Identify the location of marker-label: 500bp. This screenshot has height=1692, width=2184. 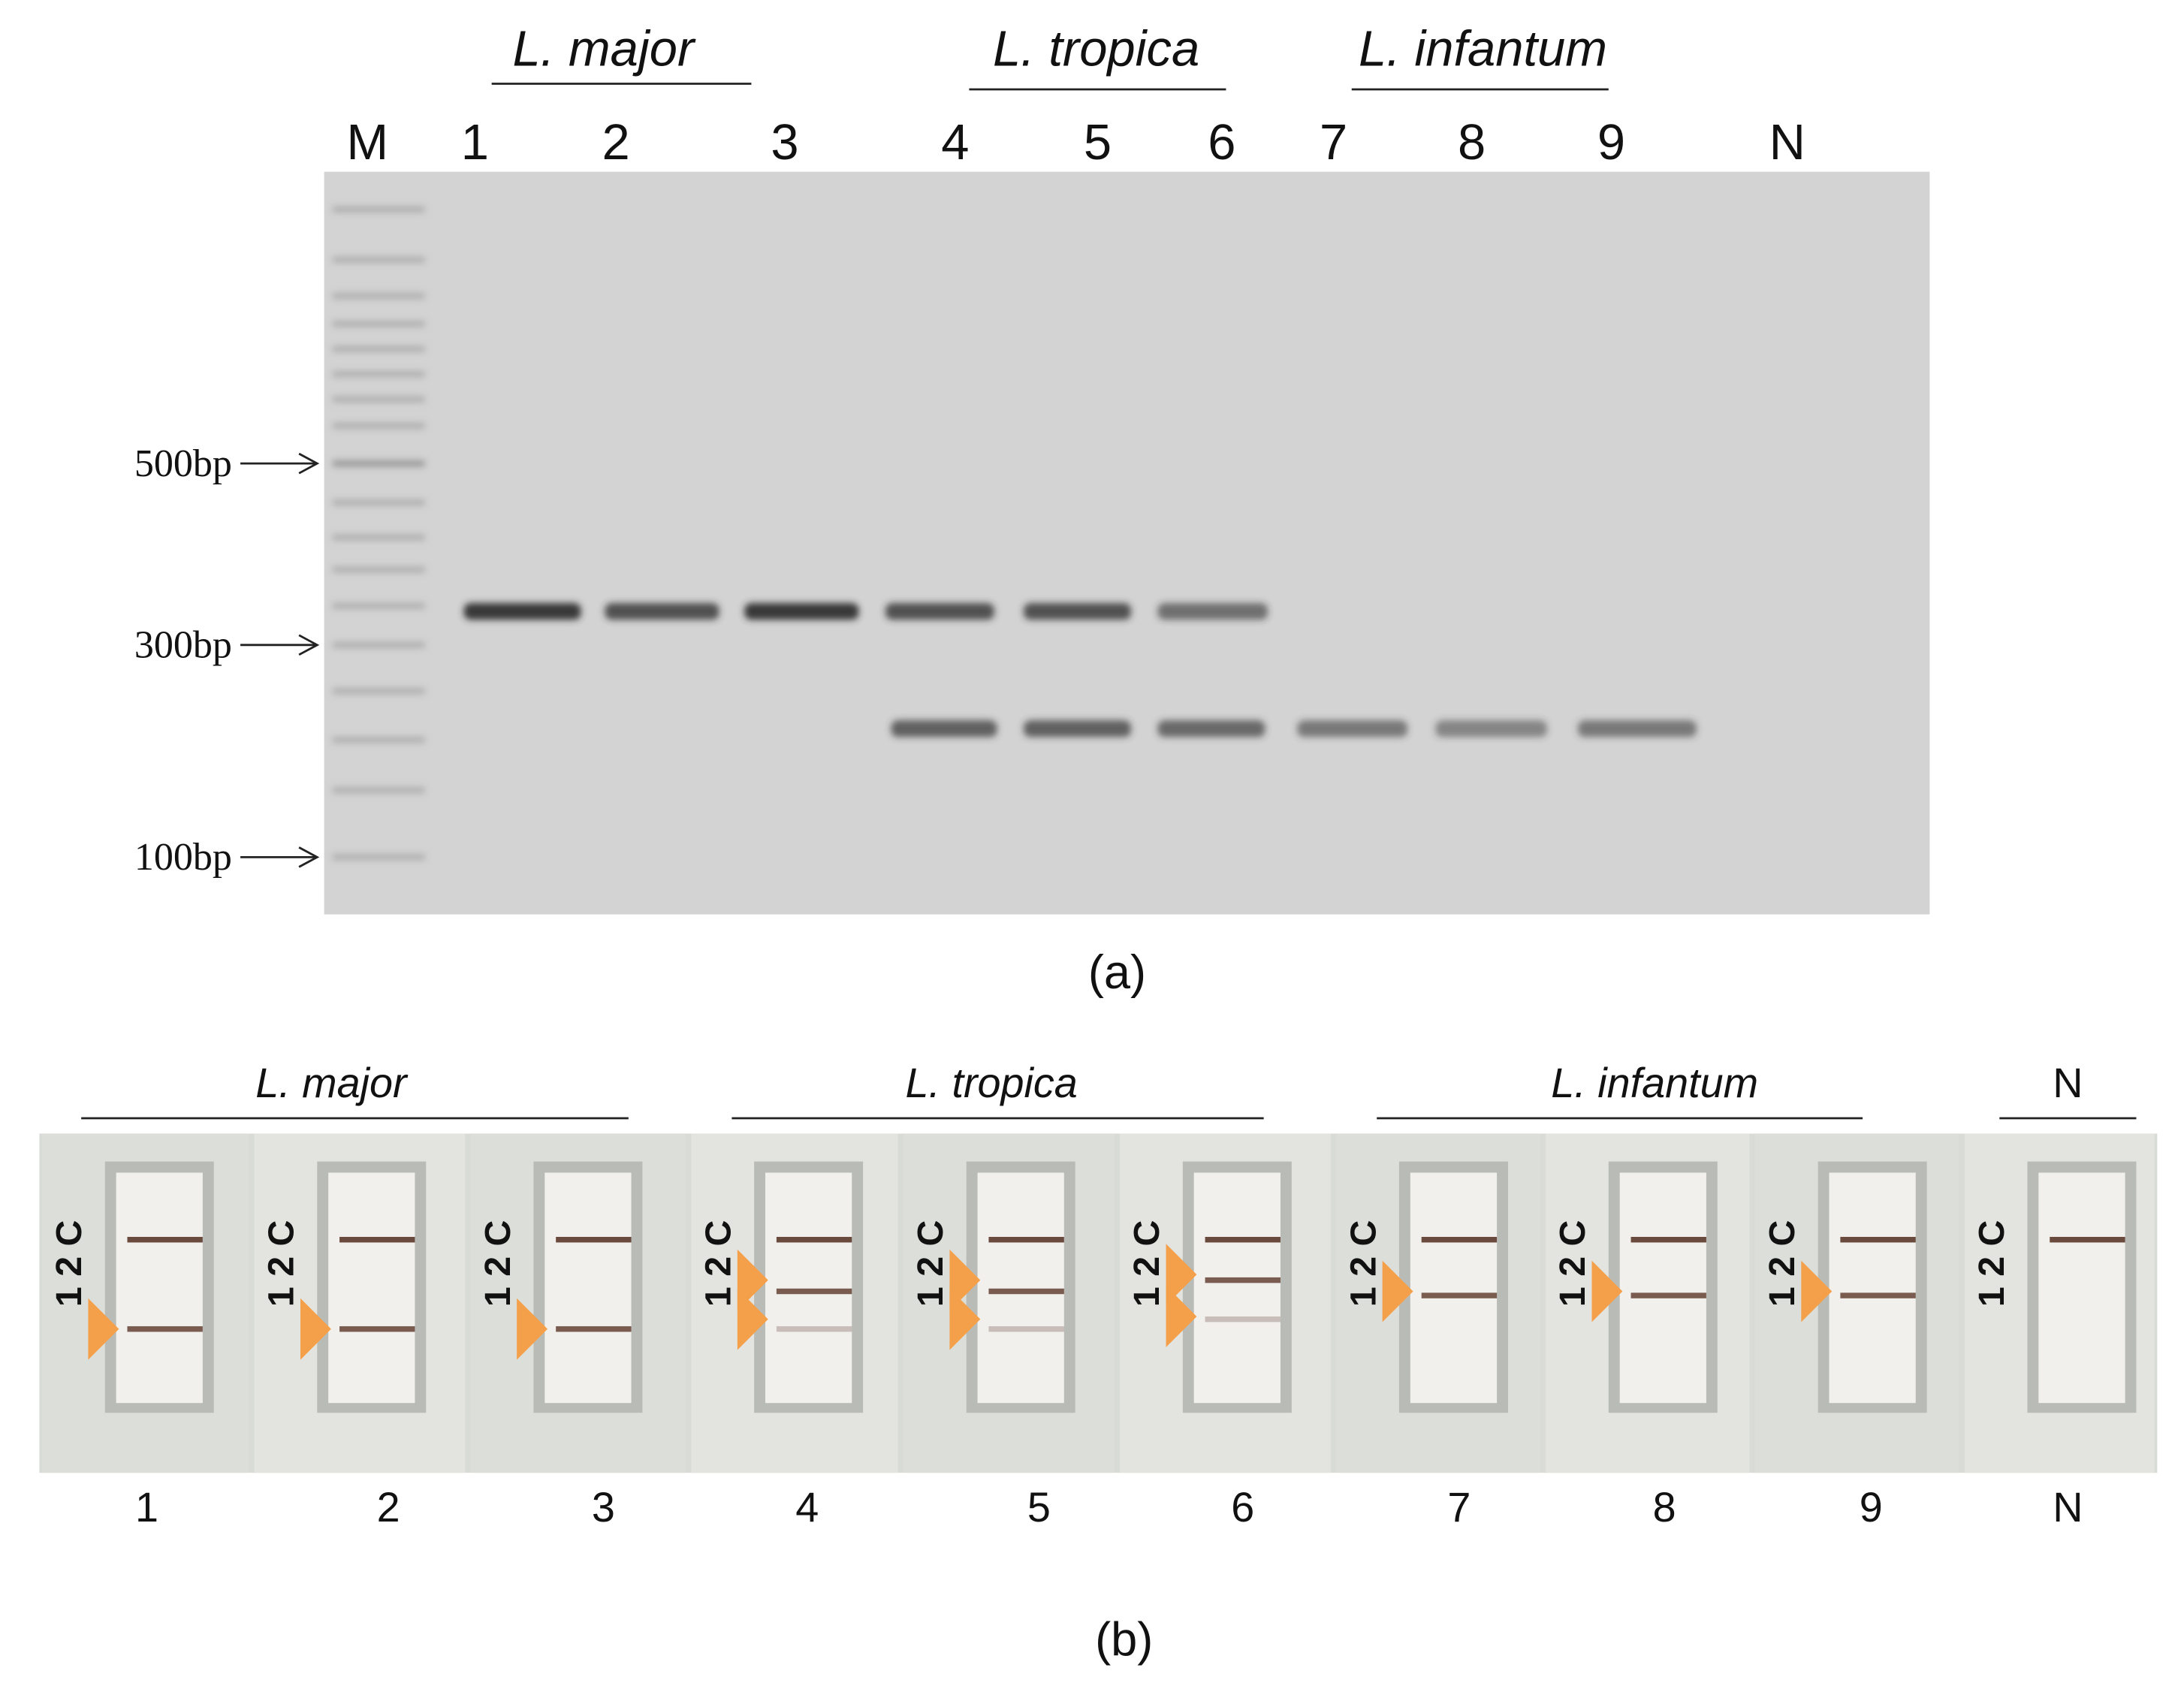
(183, 463).